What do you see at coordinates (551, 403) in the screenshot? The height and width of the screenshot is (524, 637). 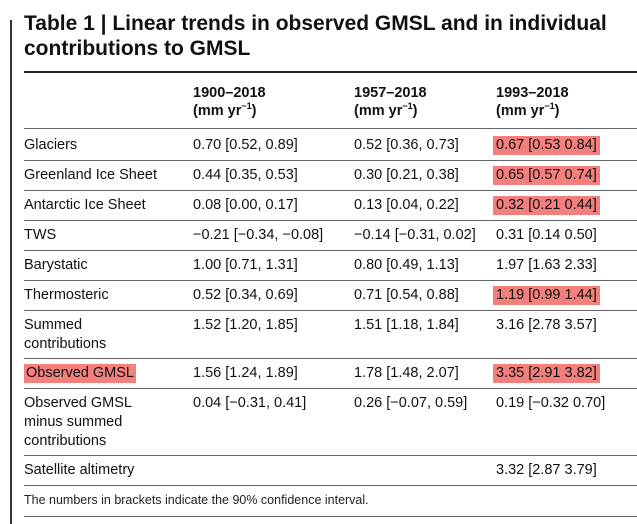 I see `cell-1993: 0.19 [−0.32 0.70]` at bounding box center [551, 403].